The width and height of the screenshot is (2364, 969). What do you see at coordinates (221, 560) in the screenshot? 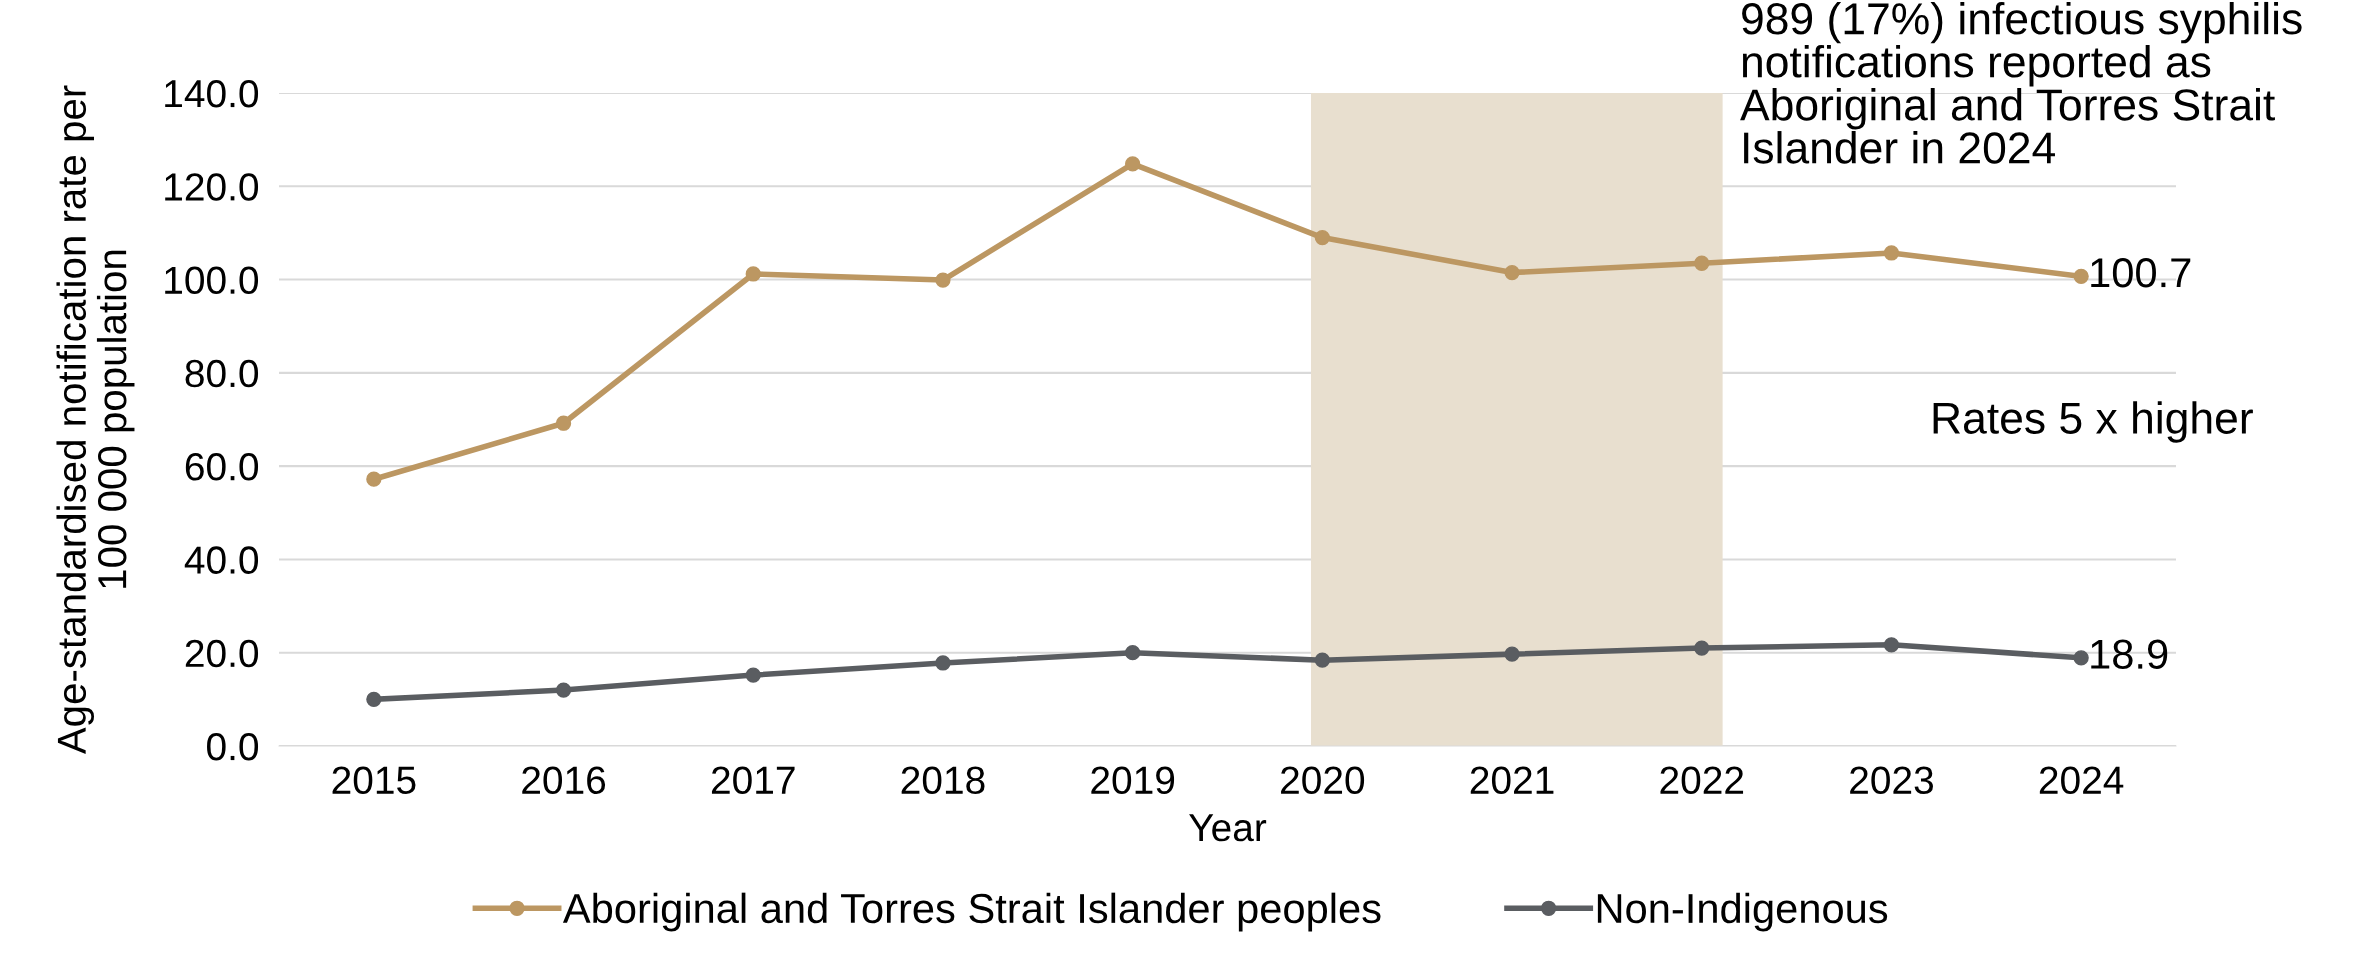
I see `y-tick-label: 40.0` at bounding box center [221, 560].